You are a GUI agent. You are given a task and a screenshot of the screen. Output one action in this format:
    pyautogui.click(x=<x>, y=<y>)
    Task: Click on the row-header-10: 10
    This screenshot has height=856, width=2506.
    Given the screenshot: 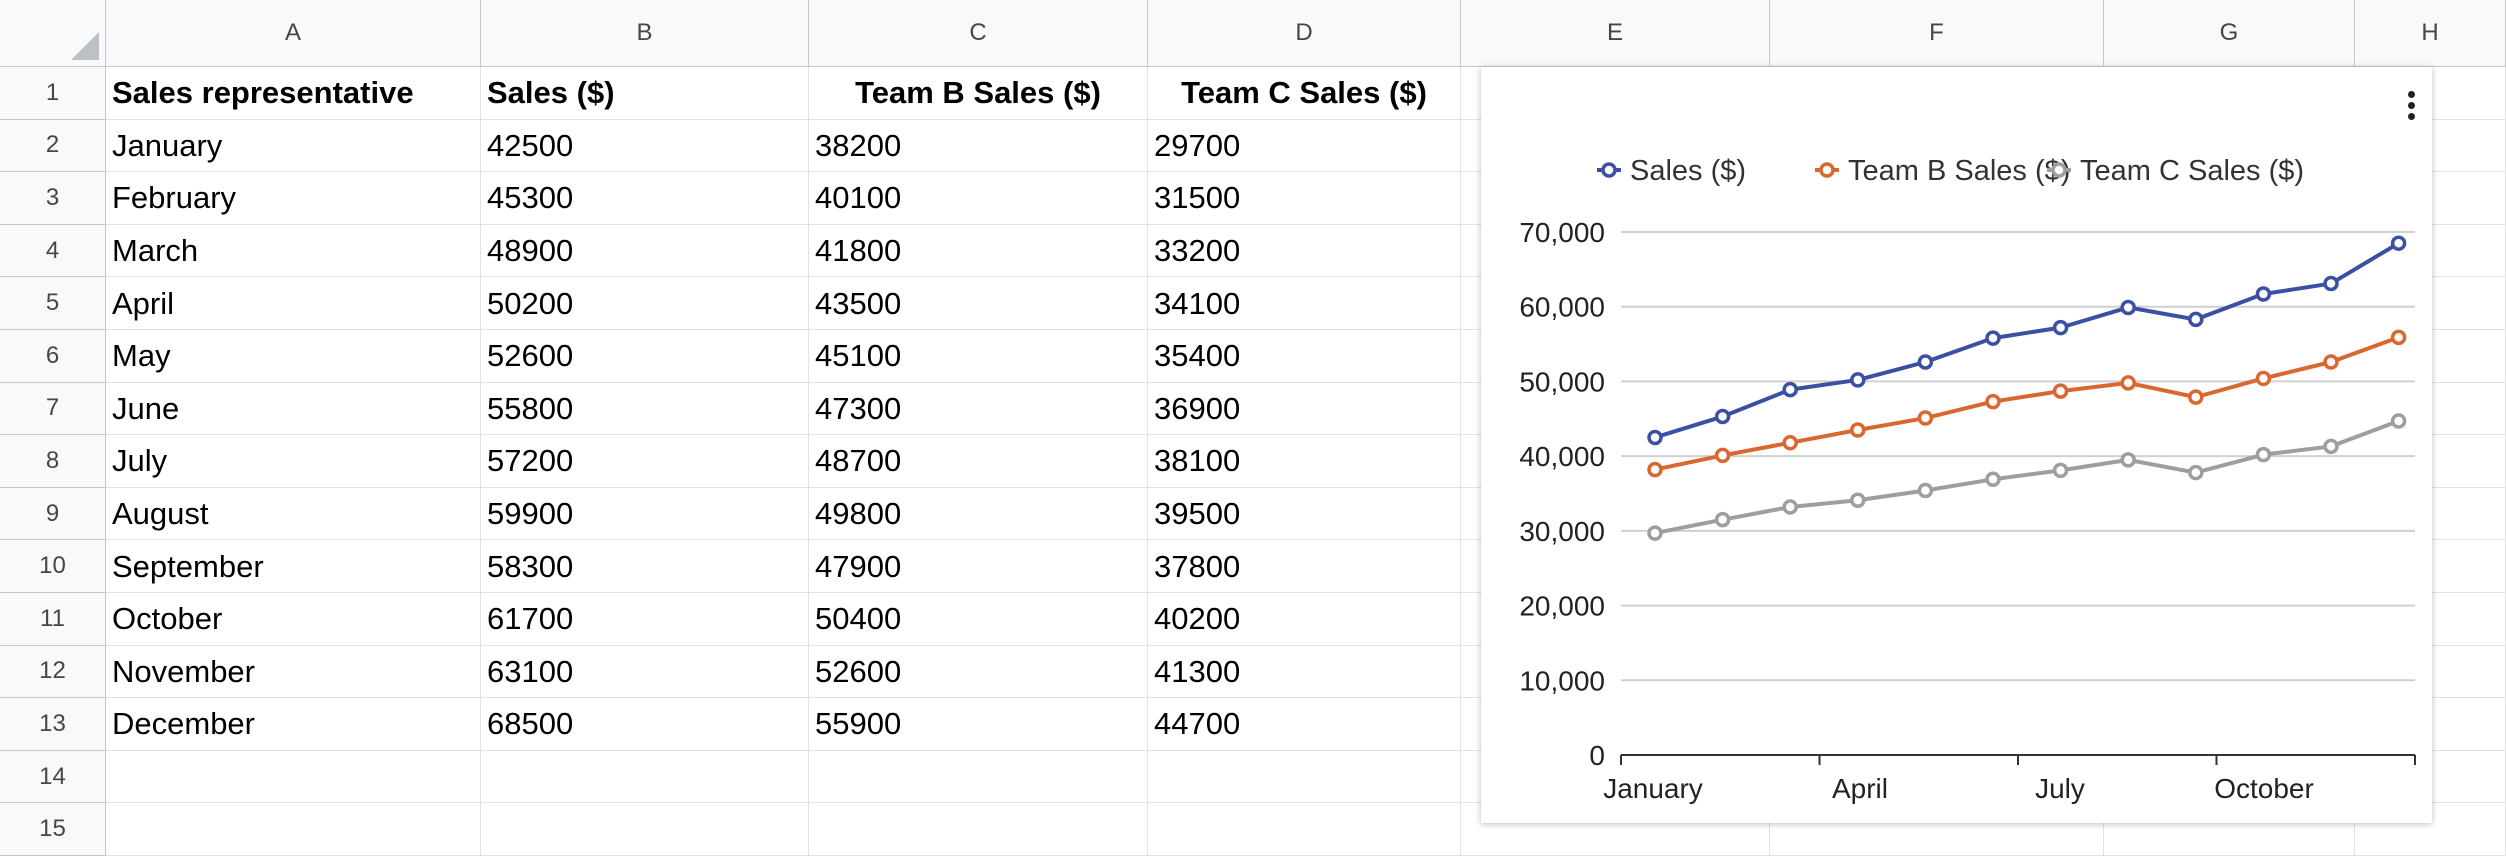 What is the action you would take?
    pyautogui.click(x=53, y=566)
    